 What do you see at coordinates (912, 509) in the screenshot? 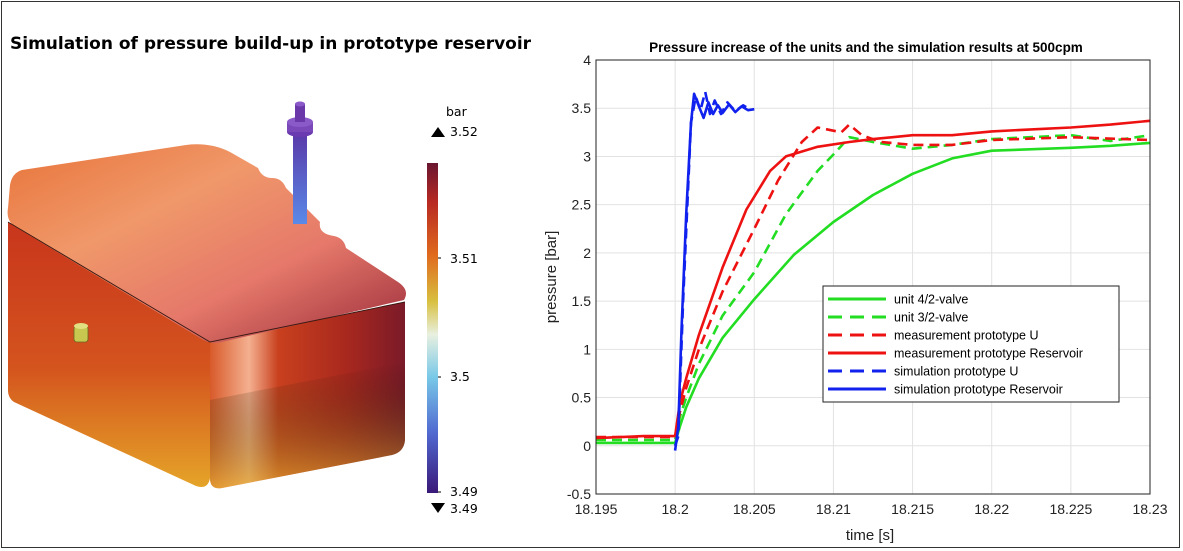
I see `x-tick-label: 18.215` at bounding box center [912, 509].